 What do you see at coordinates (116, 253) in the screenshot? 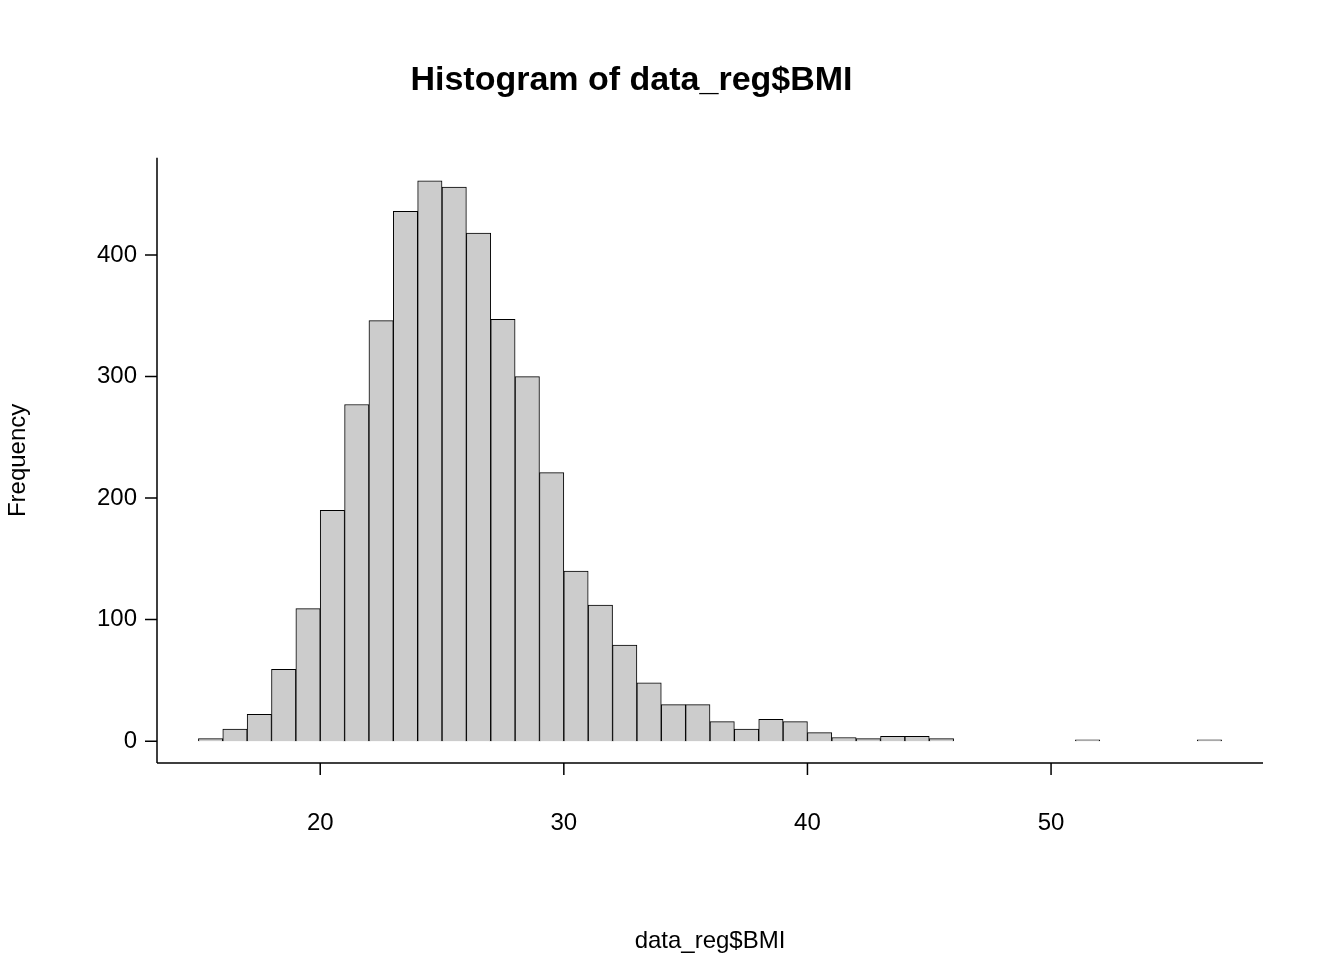
I see `y-tick-label: 400` at bounding box center [116, 253].